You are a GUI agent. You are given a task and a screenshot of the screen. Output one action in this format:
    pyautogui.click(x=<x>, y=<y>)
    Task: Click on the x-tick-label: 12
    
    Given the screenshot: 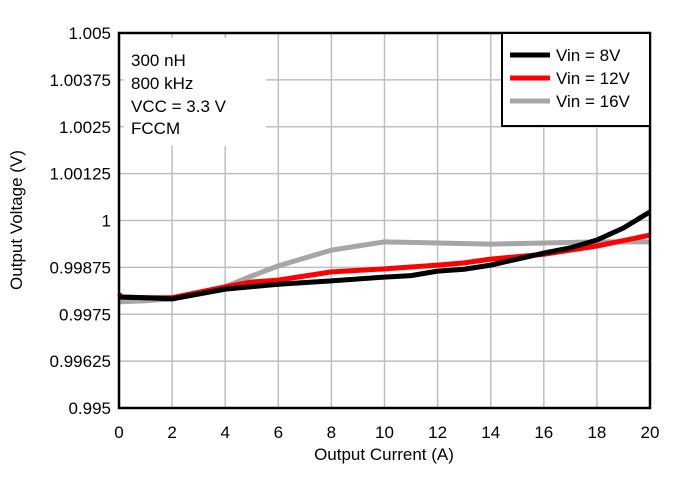 What is the action you would take?
    pyautogui.click(x=437, y=432)
    